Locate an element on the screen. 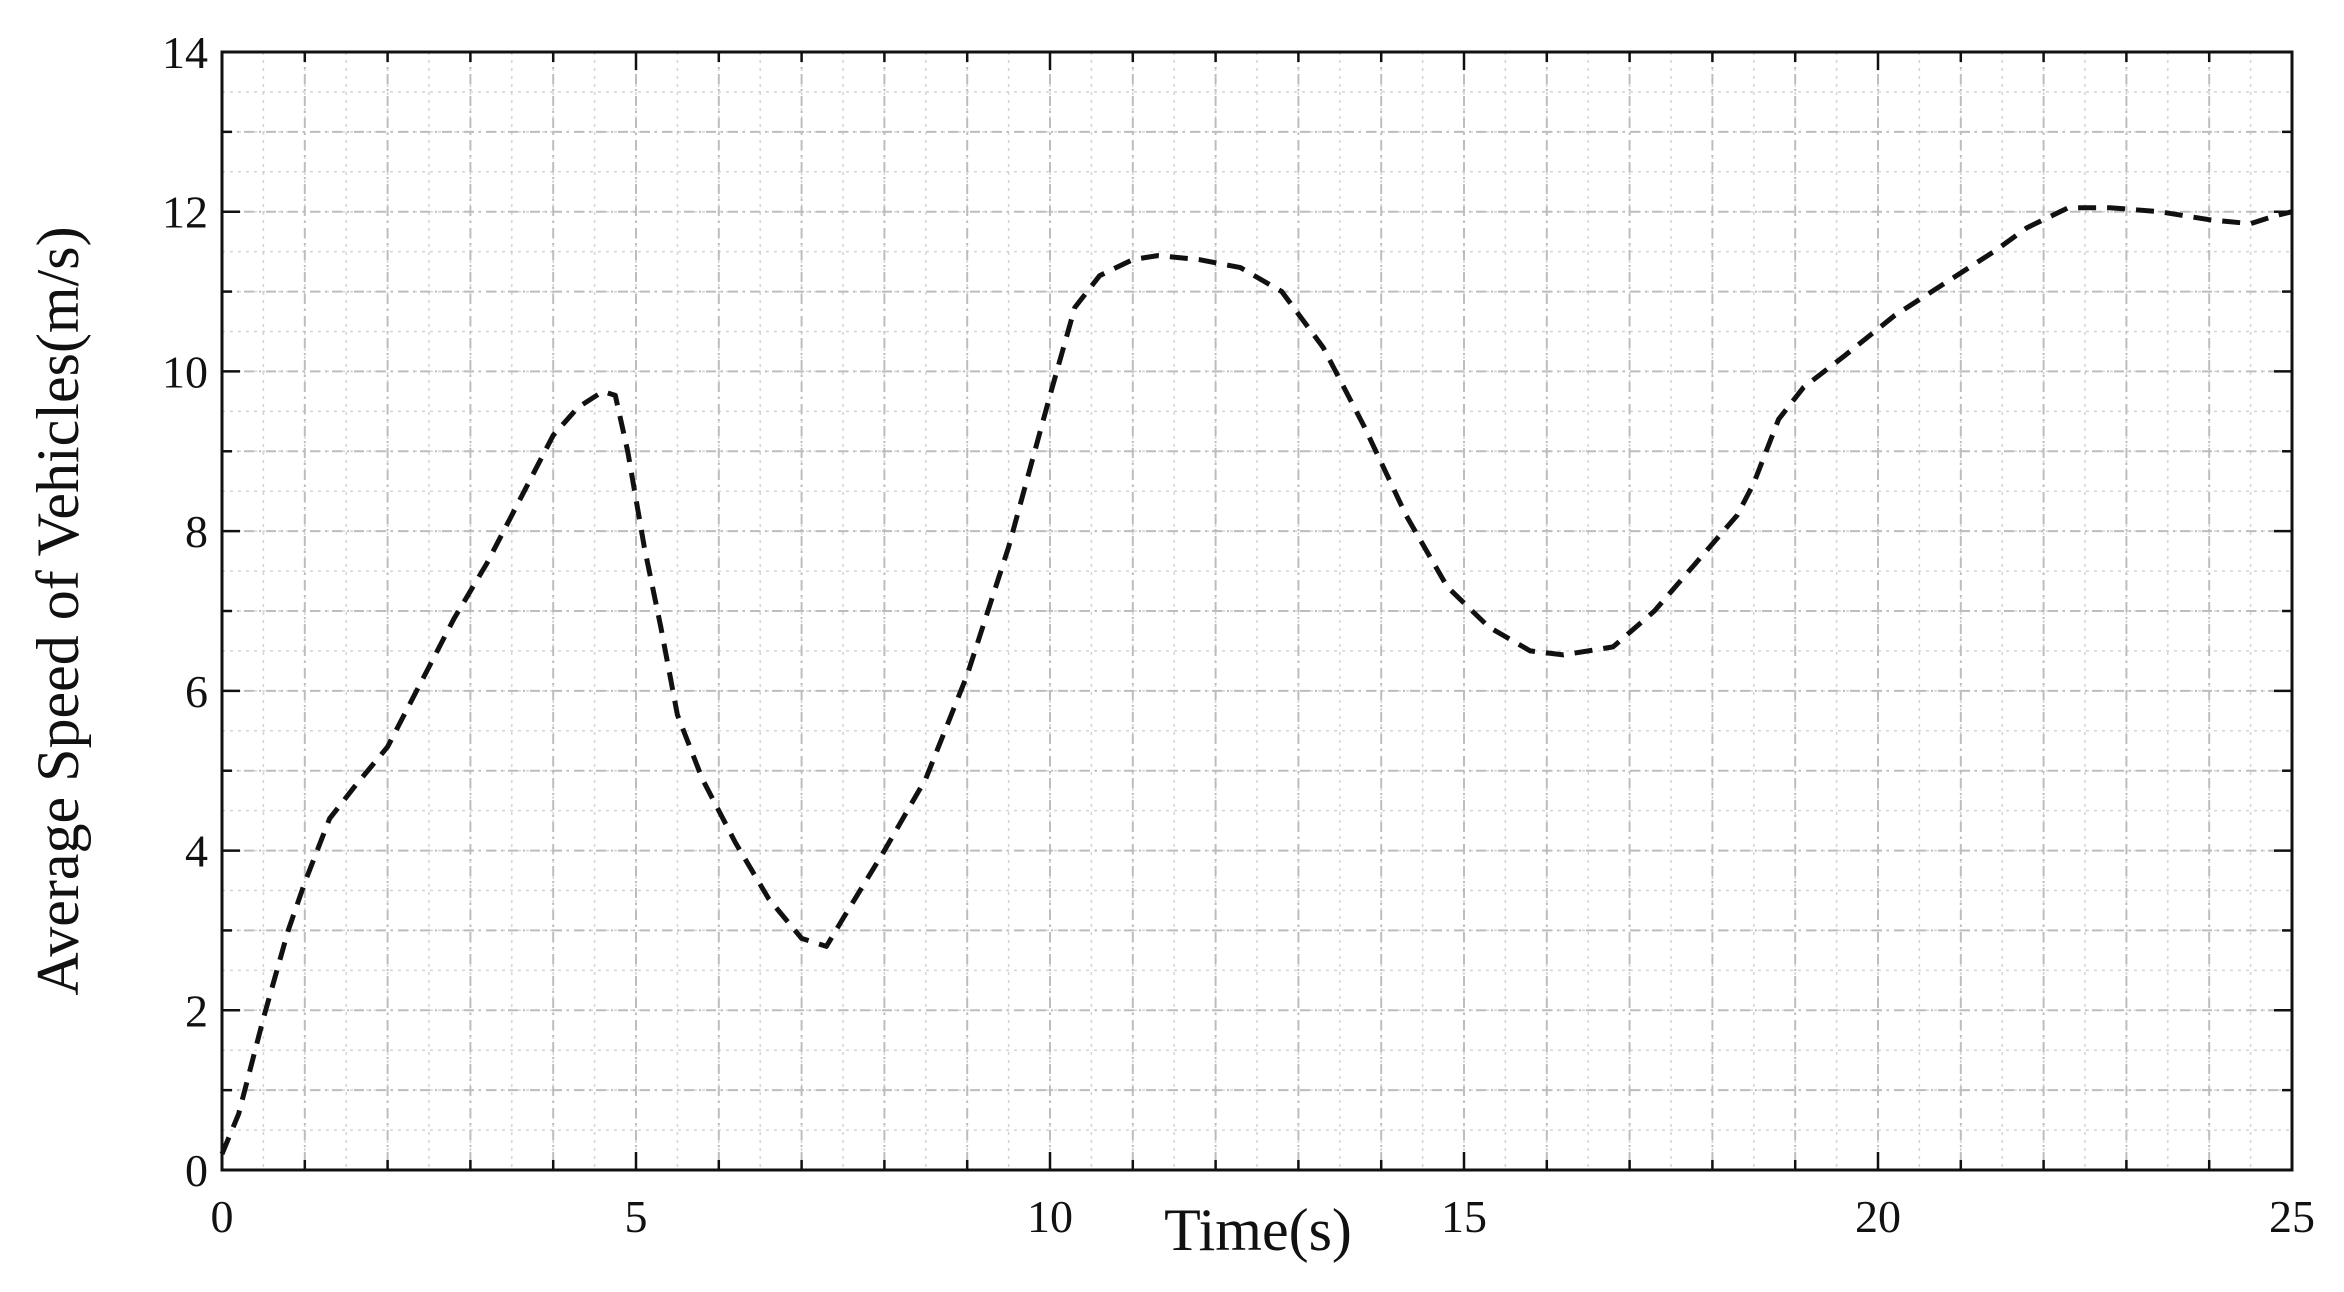 The width and height of the screenshot is (2344, 1292). x-tick-label: 20 is located at coordinates (1878, 1216).